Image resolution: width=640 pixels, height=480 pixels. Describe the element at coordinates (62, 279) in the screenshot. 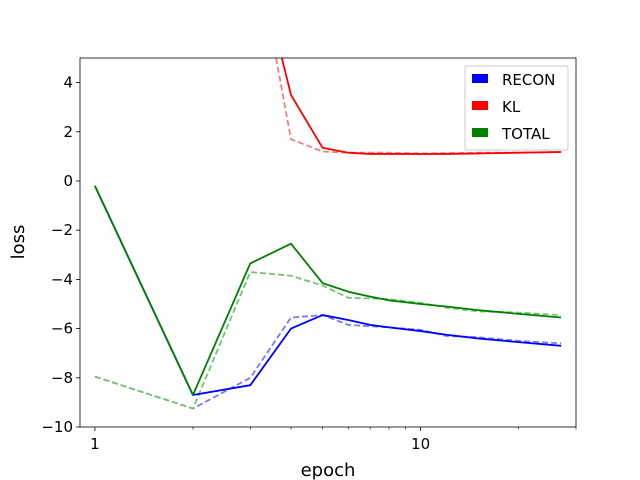

I see `y-tick-label: −4` at that location.